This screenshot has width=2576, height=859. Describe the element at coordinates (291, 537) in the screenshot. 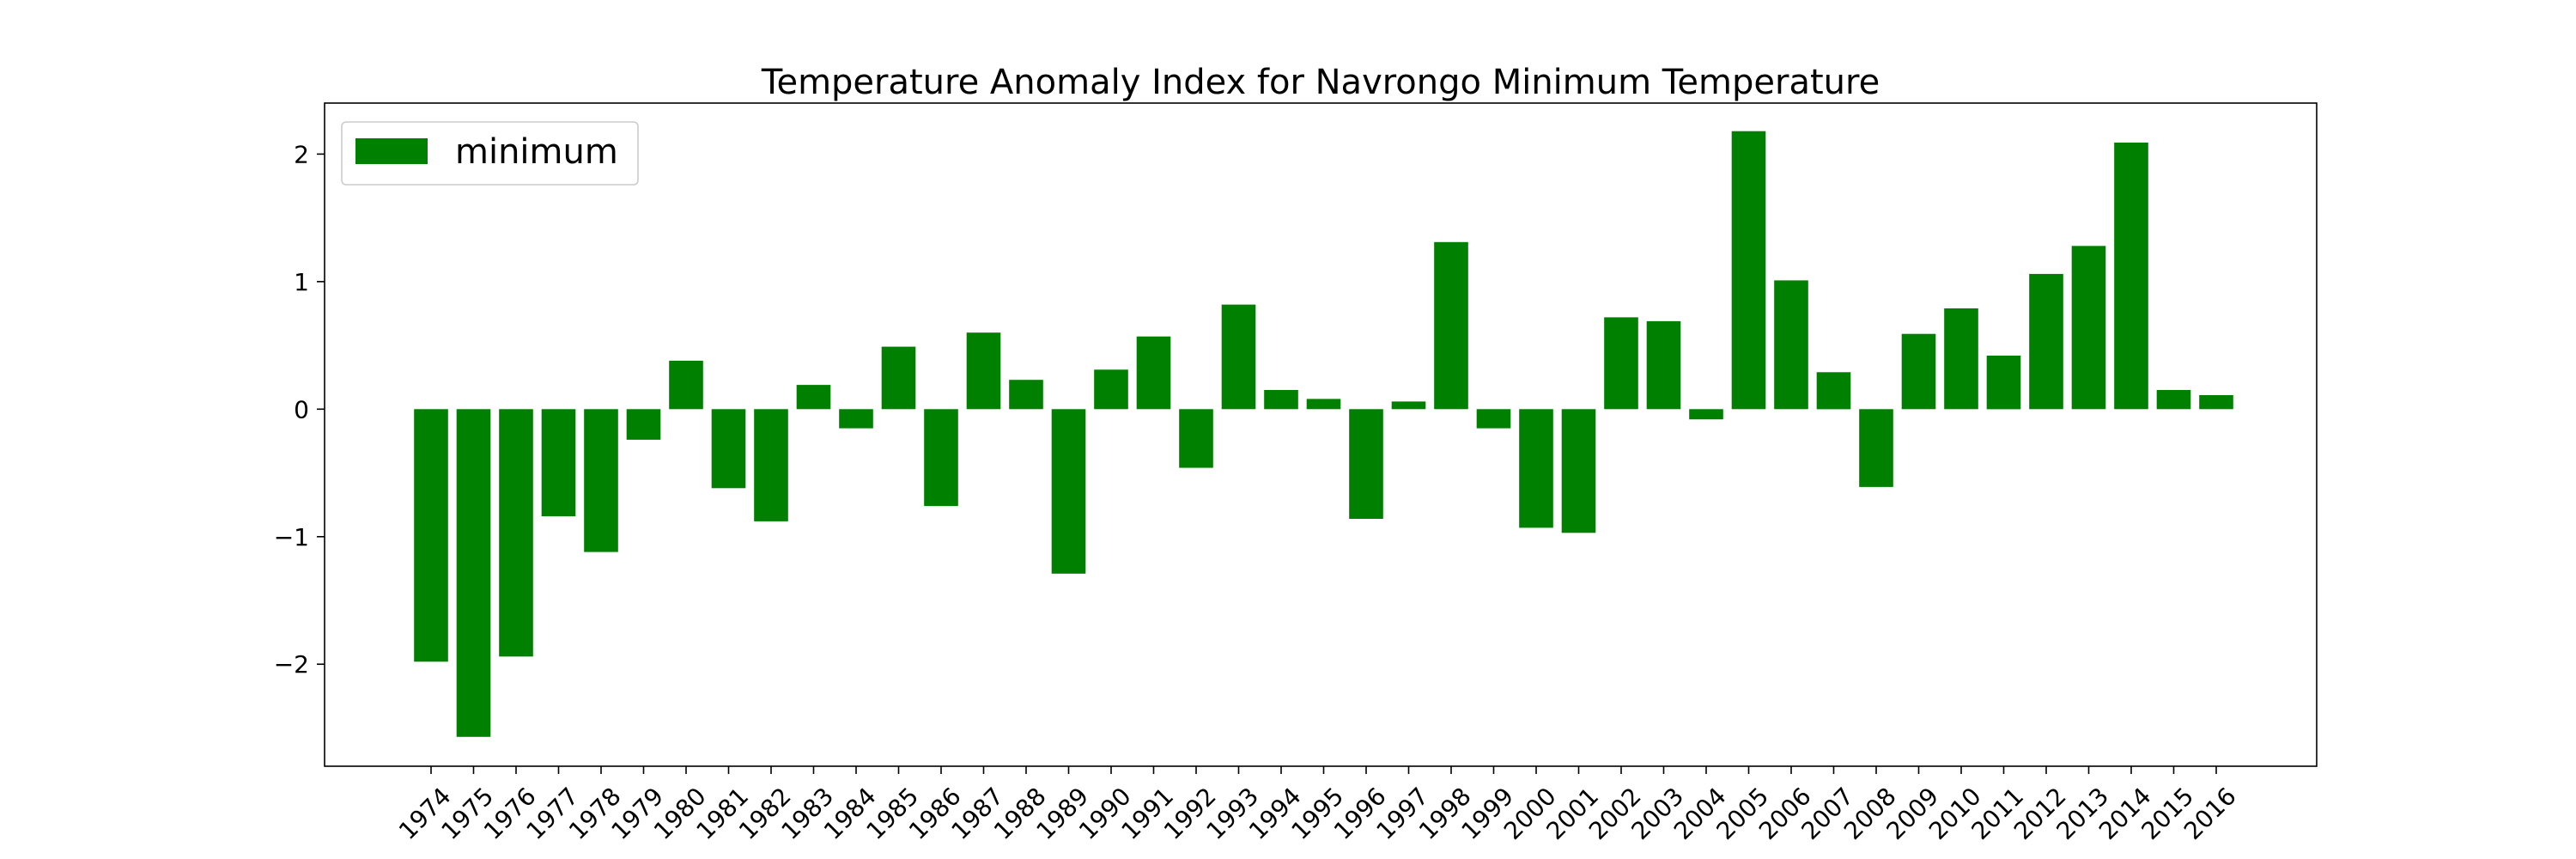

I see `y-tick-label--1: −1` at that location.